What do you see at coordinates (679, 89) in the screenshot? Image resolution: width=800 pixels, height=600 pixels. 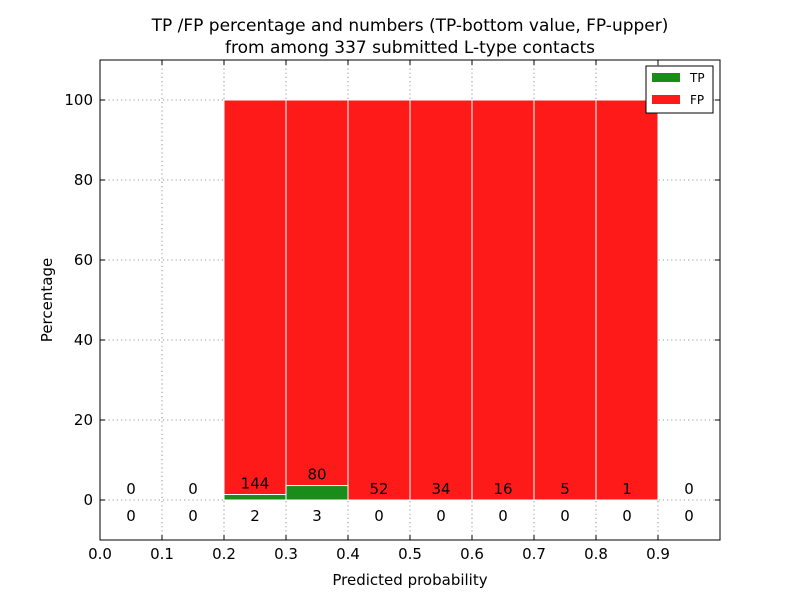 I see `legend: TP FP` at bounding box center [679, 89].